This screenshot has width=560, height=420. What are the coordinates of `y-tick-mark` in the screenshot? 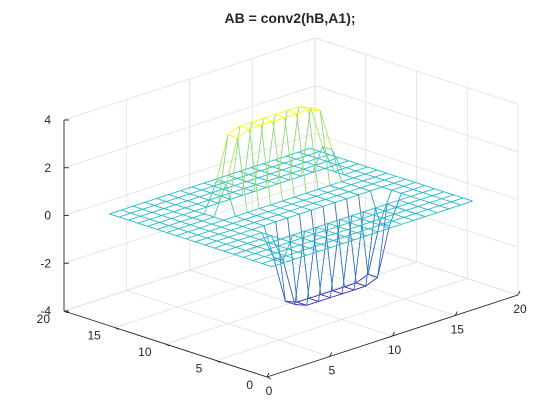 It's located at (218, 361).